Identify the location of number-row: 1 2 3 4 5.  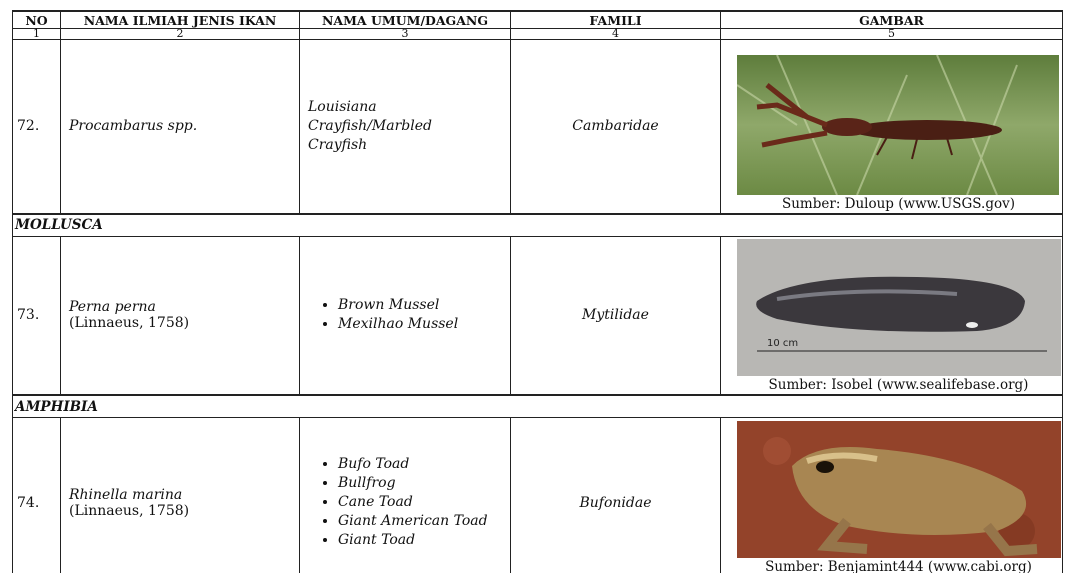
(537, 34).